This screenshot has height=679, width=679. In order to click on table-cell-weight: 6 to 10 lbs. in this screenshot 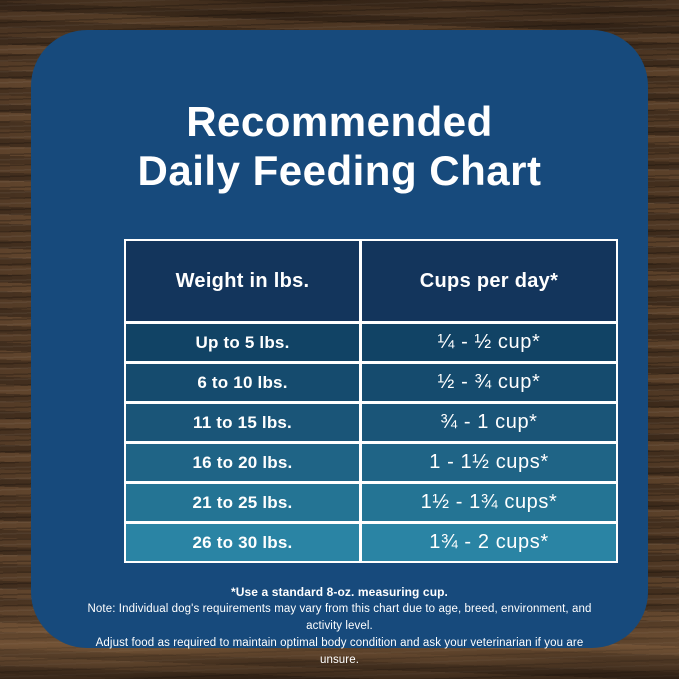, I will do `click(242, 382)`.